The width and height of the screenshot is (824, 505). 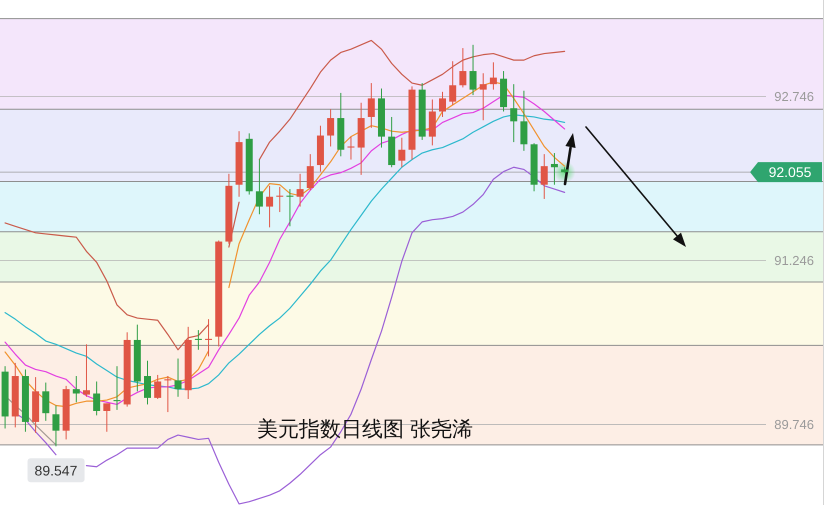 What do you see at coordinates (365, 429) in the screenshot?
I see `title: 美元指数日线图 张尧浠` at bounding box center [365, 429].